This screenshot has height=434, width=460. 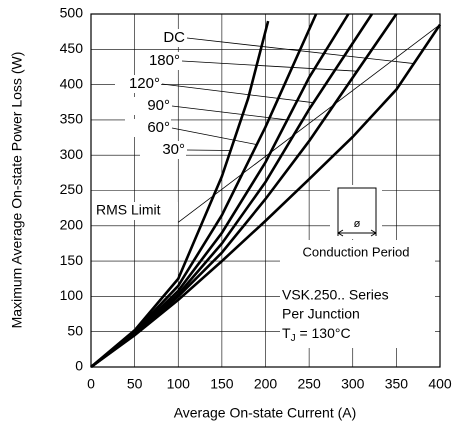 What do you see at coordinates (164, 60) in the screenshot?
I see `legend-label: 180°` at bounding box center [164, 60].